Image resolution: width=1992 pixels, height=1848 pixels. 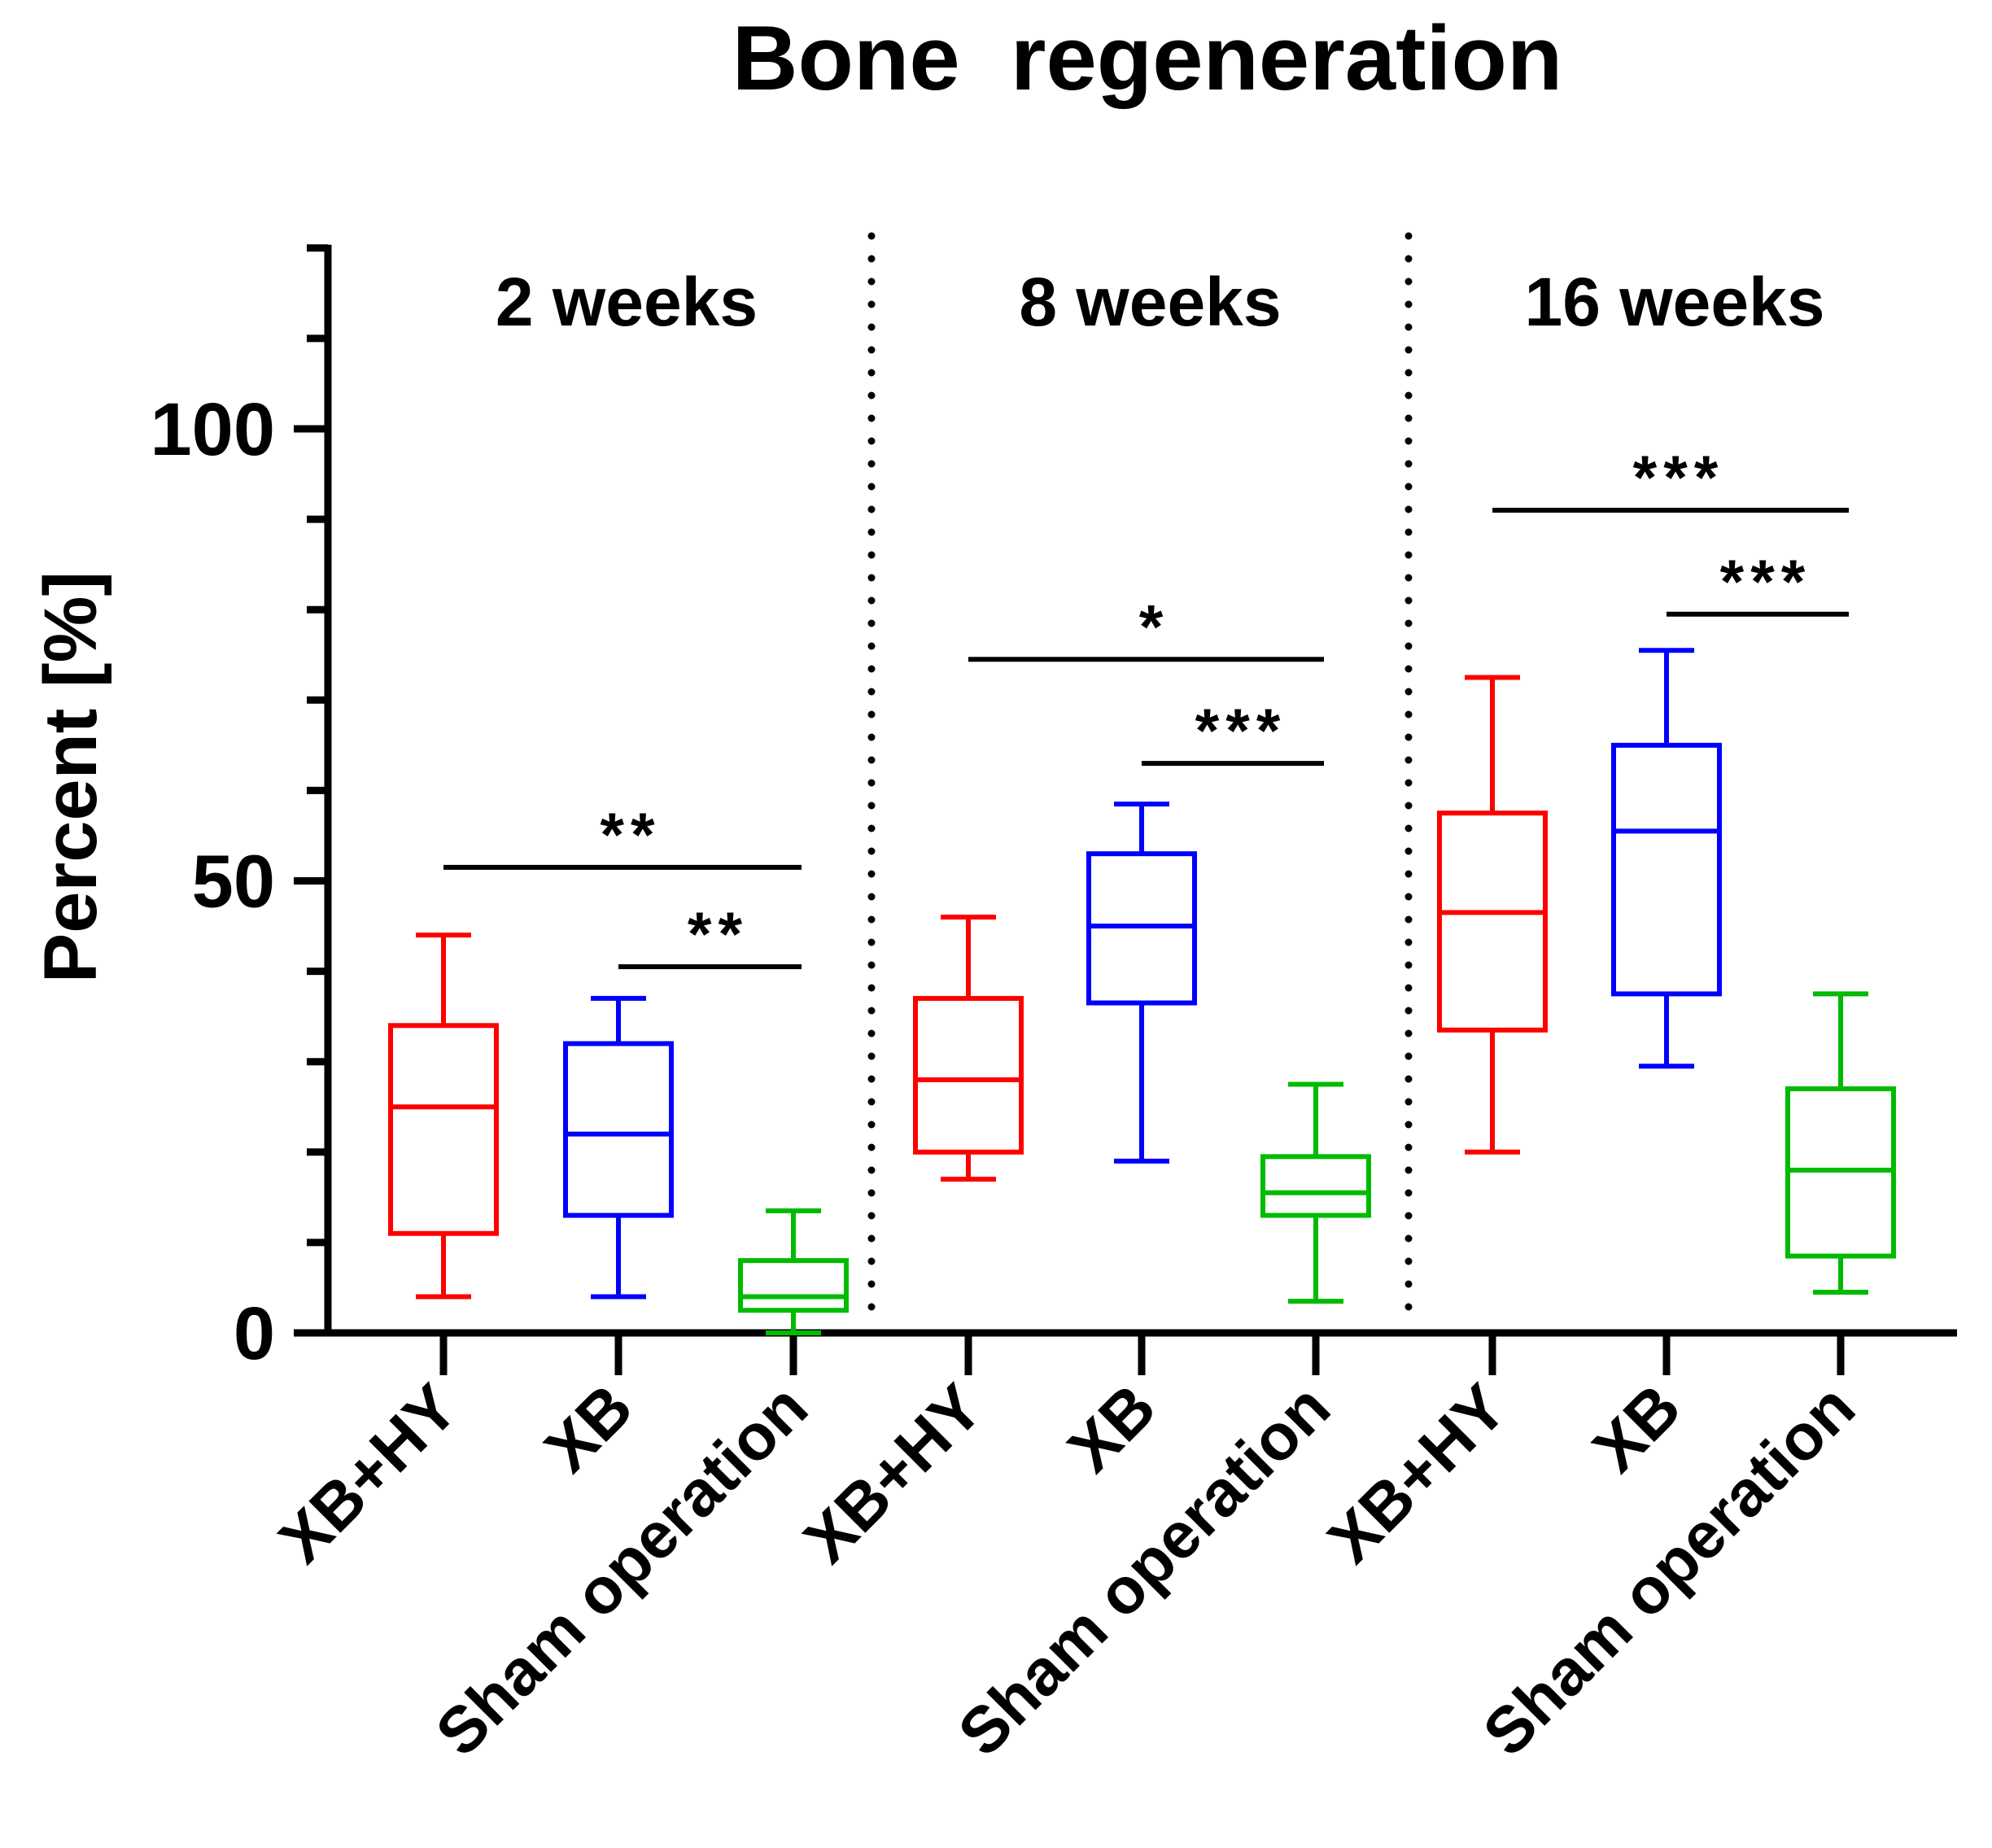 What do you see at coordinates (1147, 58) in the screenshot?
I see `chart-title: Bone regeneration` at bounding box center [1147, 58].